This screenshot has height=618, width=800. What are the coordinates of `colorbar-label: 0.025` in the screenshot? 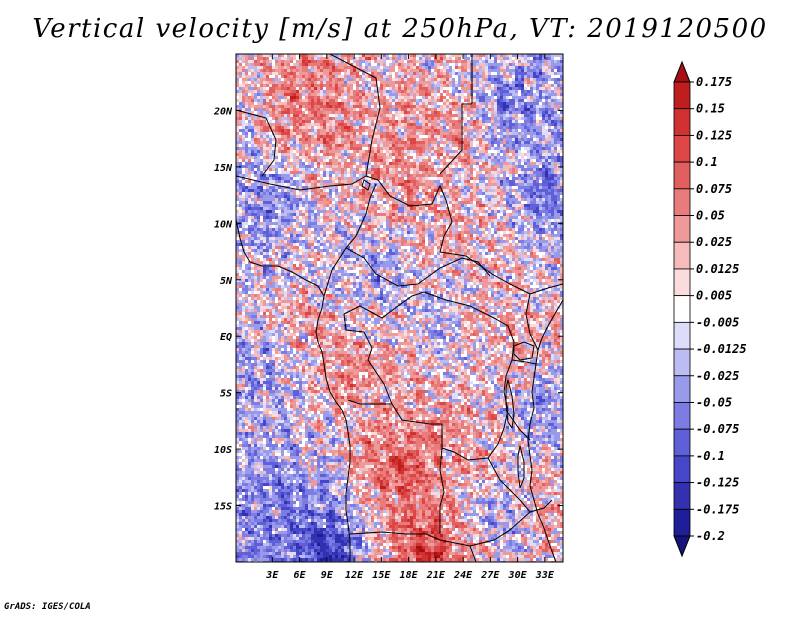 It's located at (714, 242).